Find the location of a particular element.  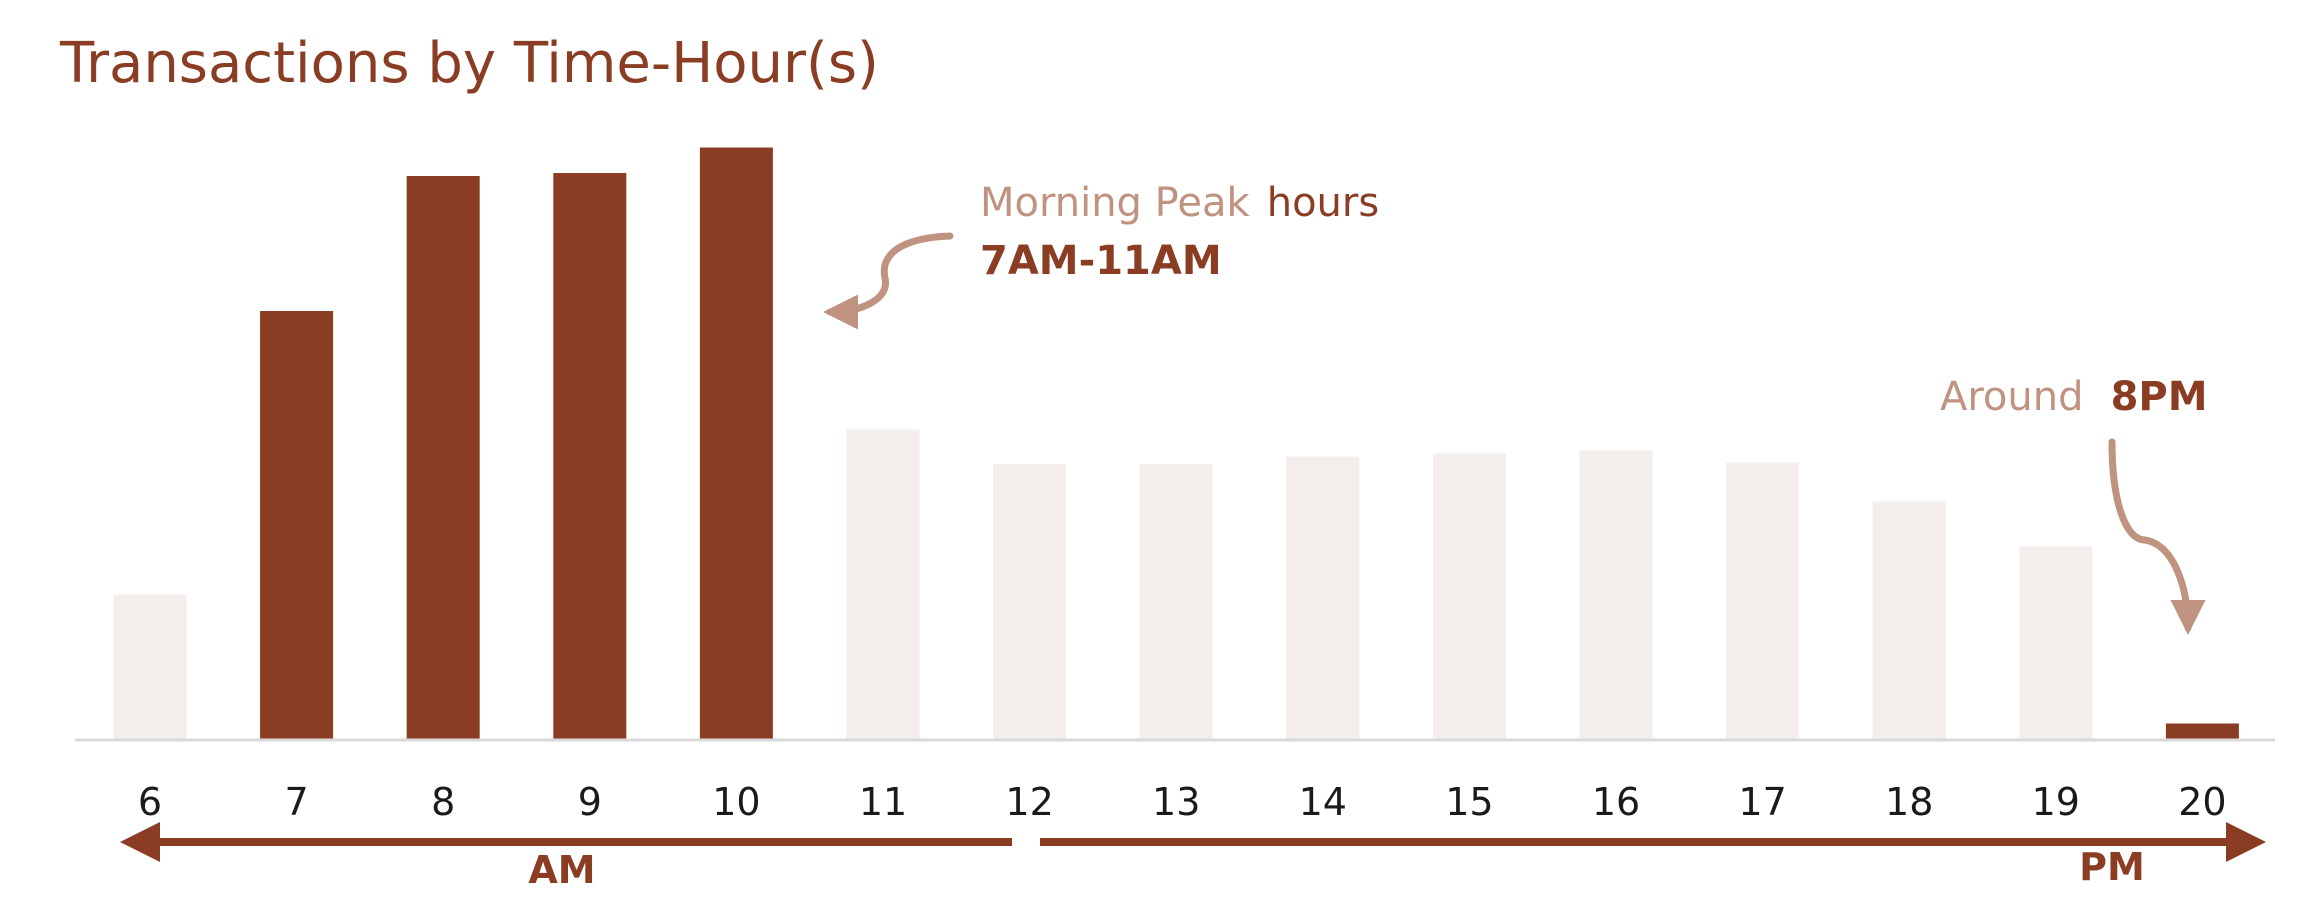

morning-peak-range: 7AM-11AM is located at coordinates (1101, 261).